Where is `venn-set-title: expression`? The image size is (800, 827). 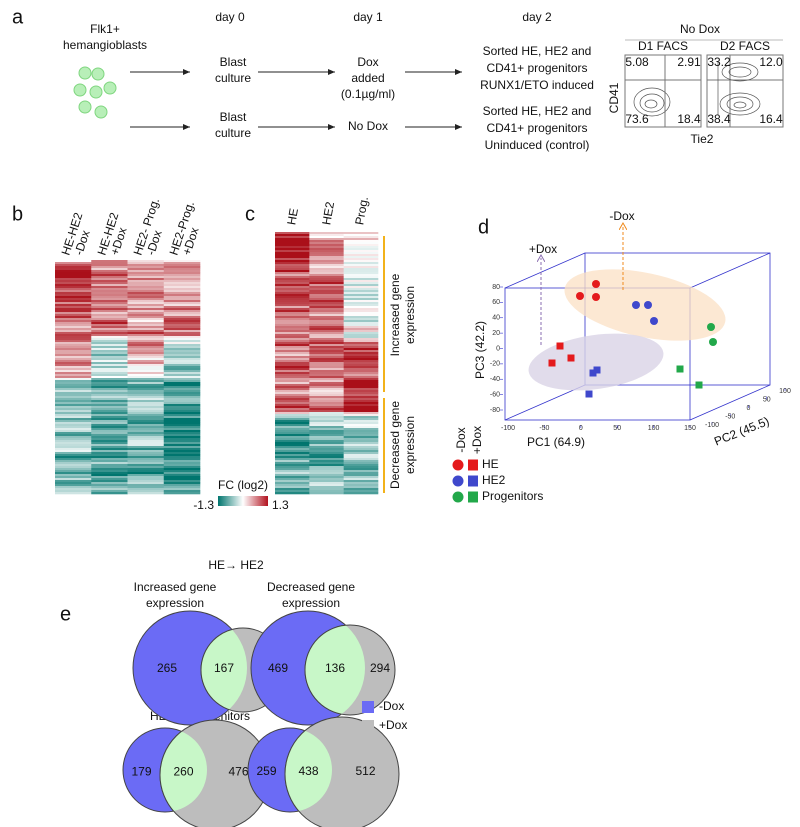
venn-set-title: expression is located at coordinates (175, 603).